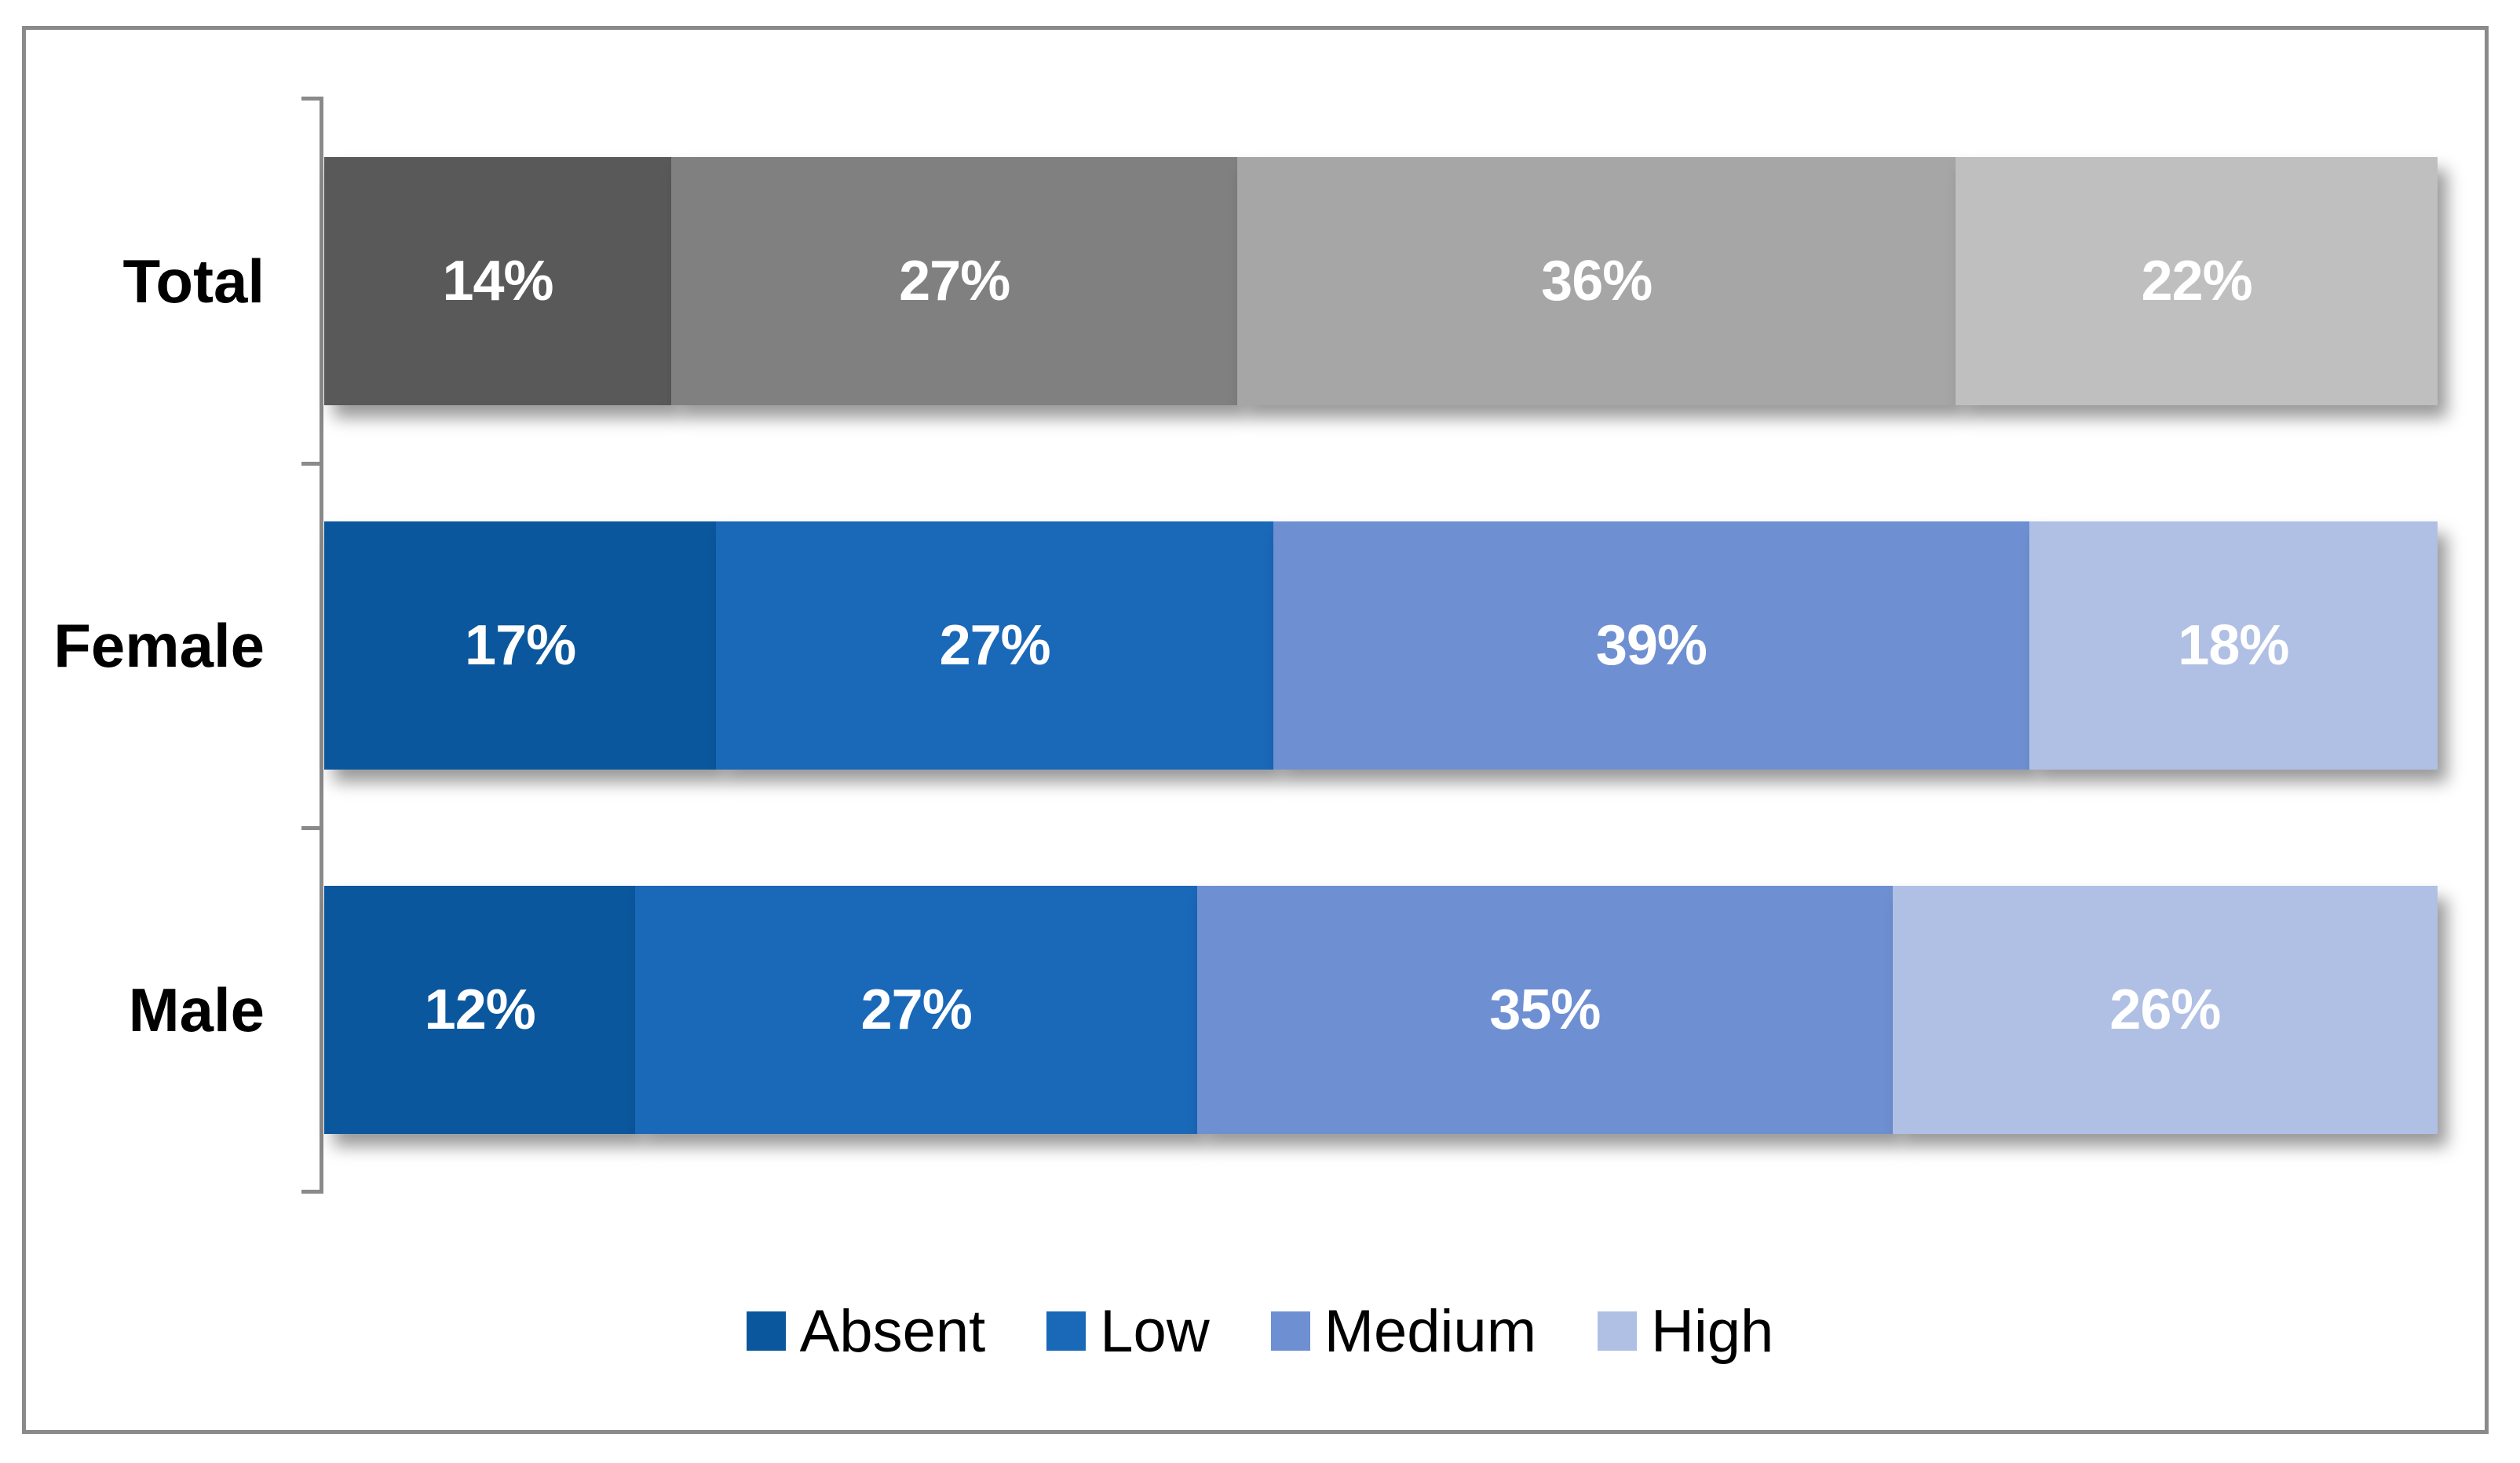 The width and height of the screenshot is (2520, 1463). I want to click on segment-value-label: 36%, so click(1597, 281).